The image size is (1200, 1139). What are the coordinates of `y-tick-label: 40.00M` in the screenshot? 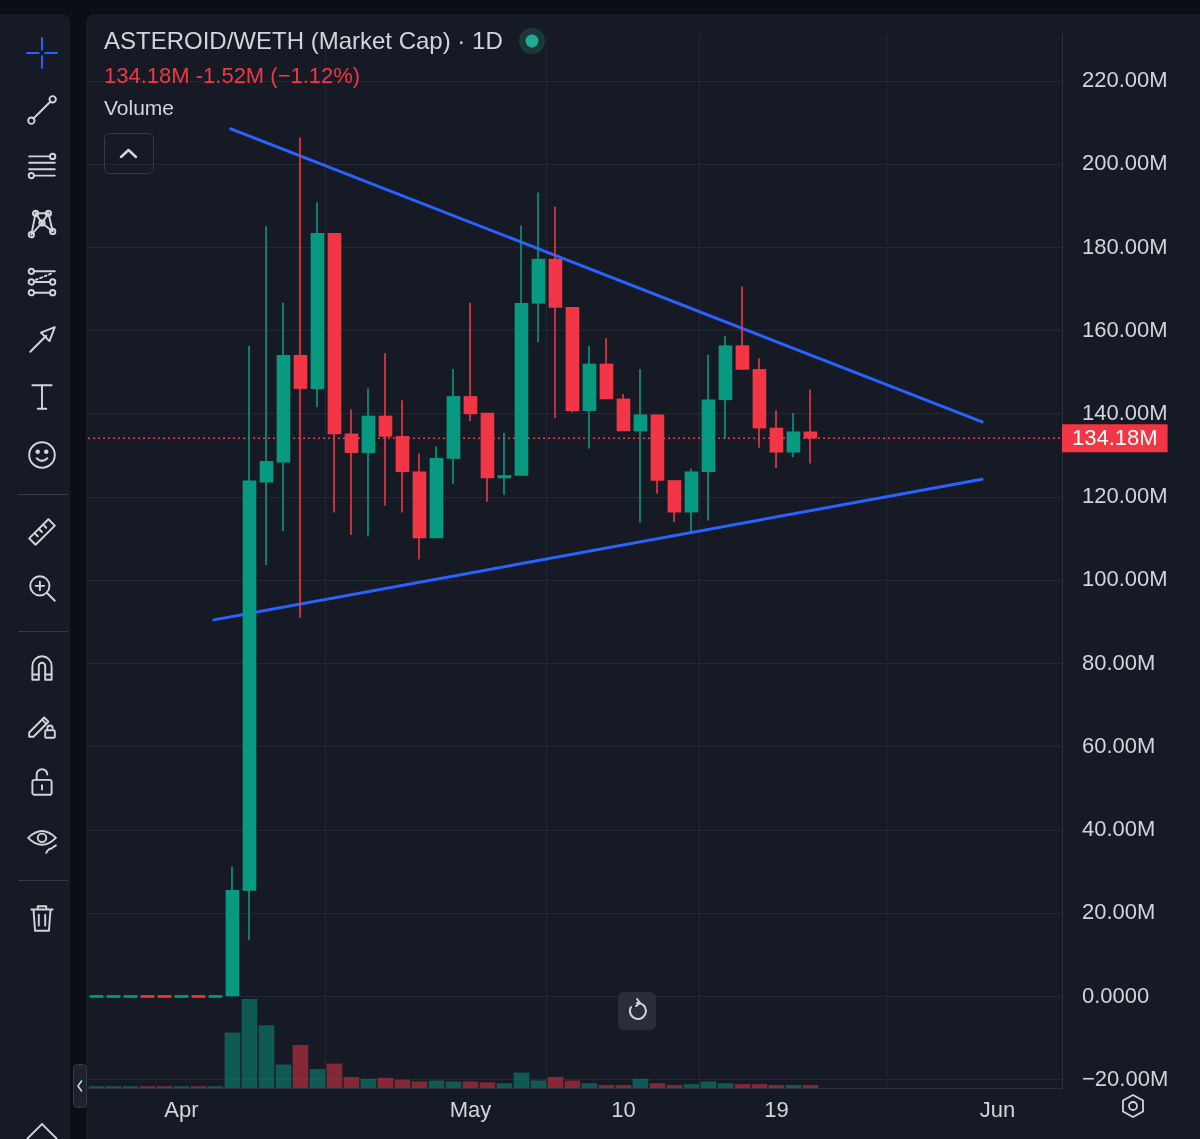 It's located at (1119, 829).